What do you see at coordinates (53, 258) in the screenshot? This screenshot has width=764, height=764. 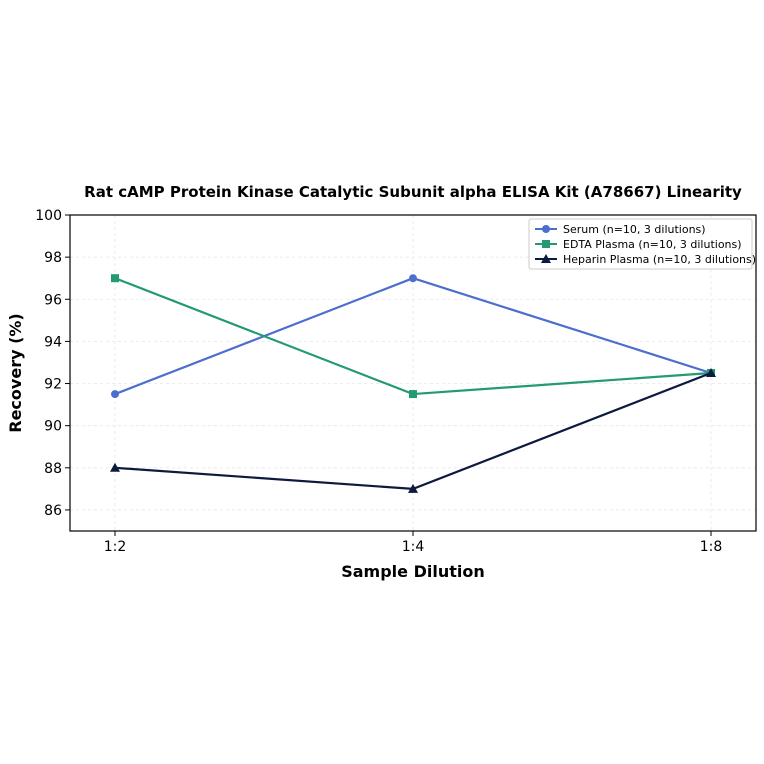 I see `y-tick-label: 98` at bounding box center [53, 258].